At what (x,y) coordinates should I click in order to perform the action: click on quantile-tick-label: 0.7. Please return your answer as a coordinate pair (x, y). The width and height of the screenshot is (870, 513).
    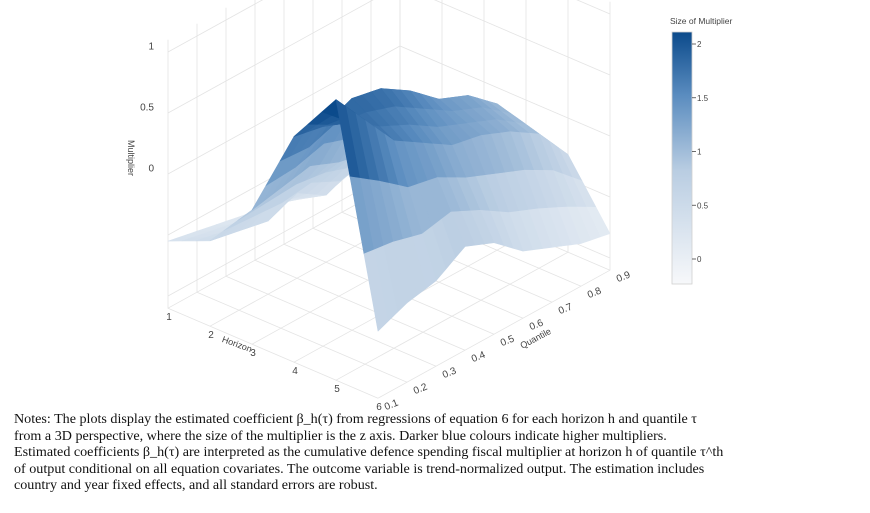
    Looking at the image, I should click on (565, 309).